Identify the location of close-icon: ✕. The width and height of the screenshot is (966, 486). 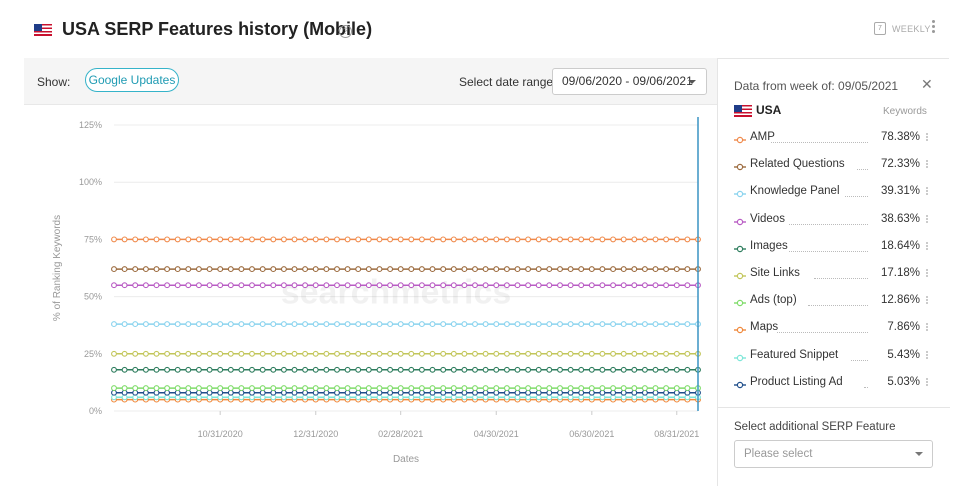
(927, 84).